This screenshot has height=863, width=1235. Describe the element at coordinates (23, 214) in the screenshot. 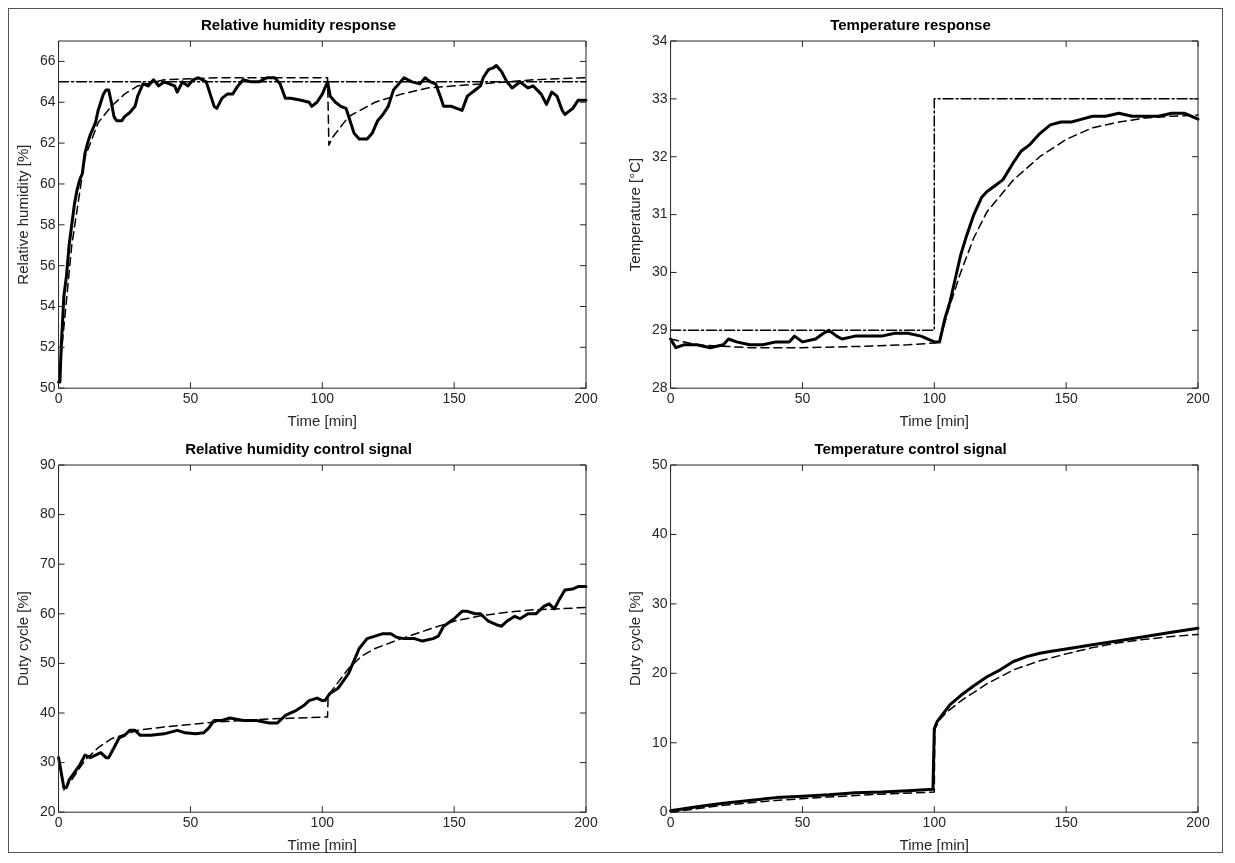

I see `y-axis-title: Relative humidity [%]` at that location.